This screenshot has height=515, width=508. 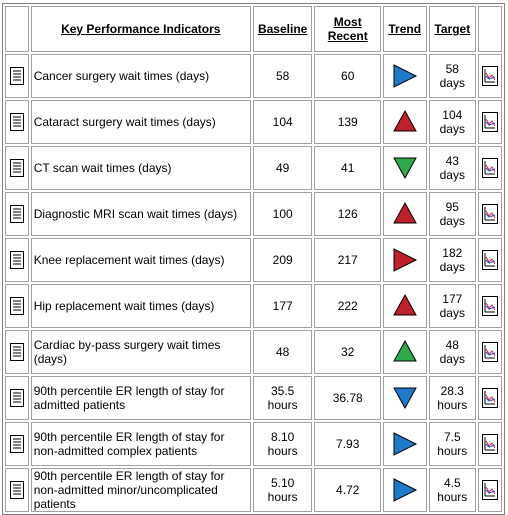 What do you see at coordinates (140, 29) in the screenshot?
I see `header-indicator: Key Performance Indicators` at bounding box center [140, 29].